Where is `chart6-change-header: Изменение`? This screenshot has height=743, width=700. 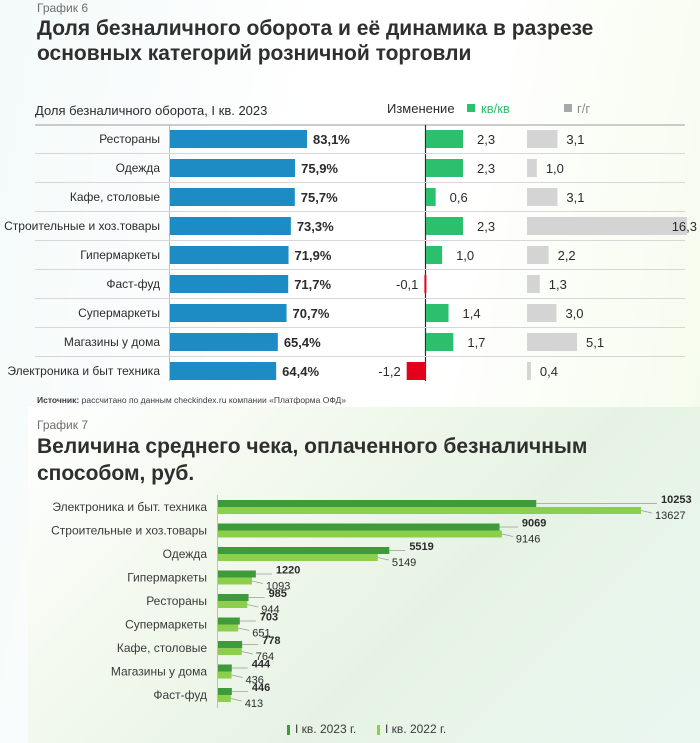
chart6-change-header: Изменение is located at coordinates (421, 108).